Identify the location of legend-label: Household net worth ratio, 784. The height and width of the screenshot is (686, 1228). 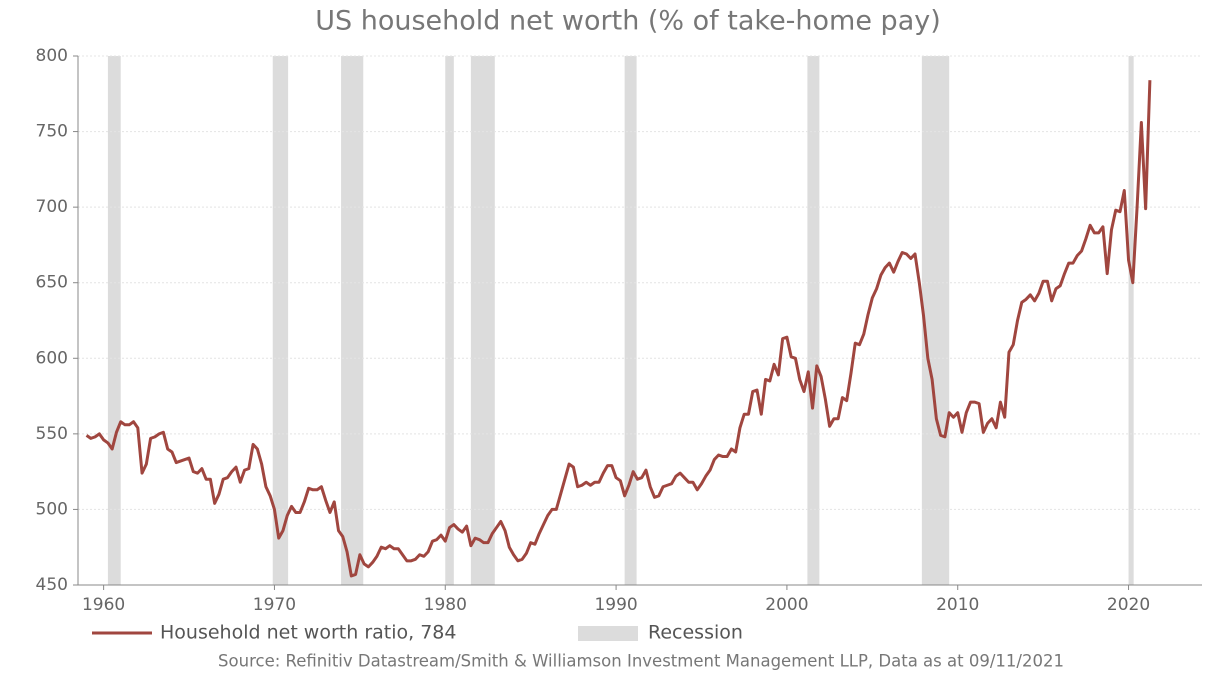
(308, 633).